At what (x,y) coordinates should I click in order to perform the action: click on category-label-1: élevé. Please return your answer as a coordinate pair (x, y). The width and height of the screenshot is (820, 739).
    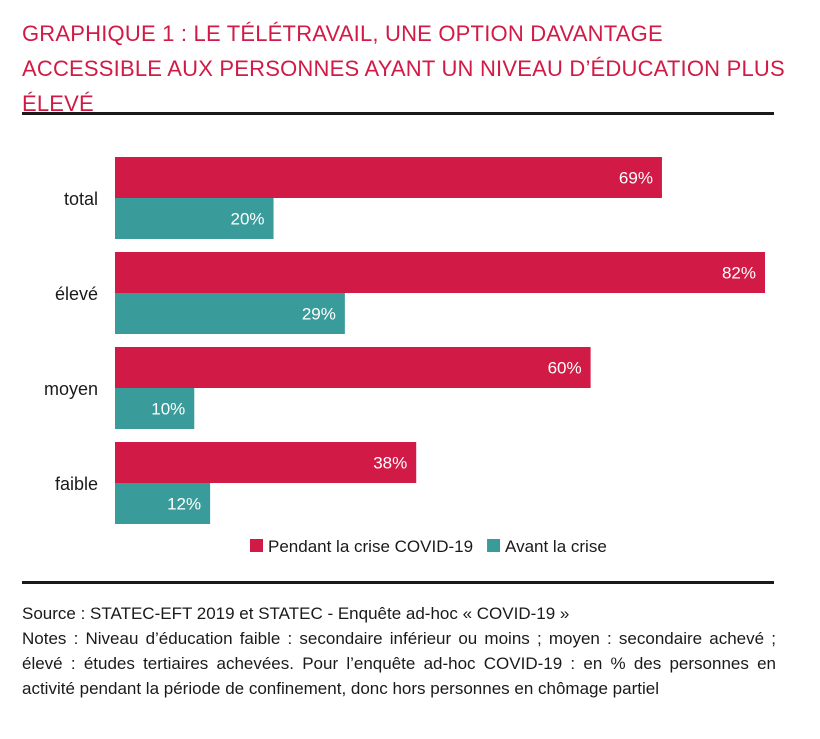
    Looking at the image, I should click on (76, 294).